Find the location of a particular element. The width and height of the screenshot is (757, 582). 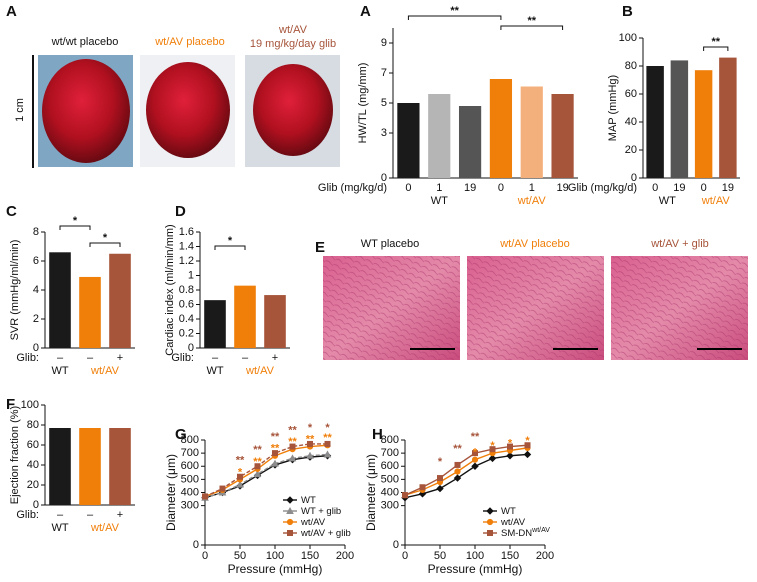

panel-label: A is located at coordinates (11, 11).